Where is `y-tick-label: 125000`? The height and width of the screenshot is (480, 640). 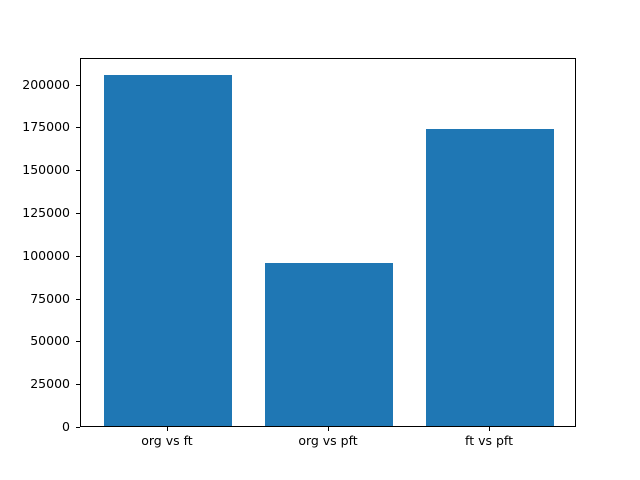 y-tick-label: 125000 is located at coordinates (46, 212).